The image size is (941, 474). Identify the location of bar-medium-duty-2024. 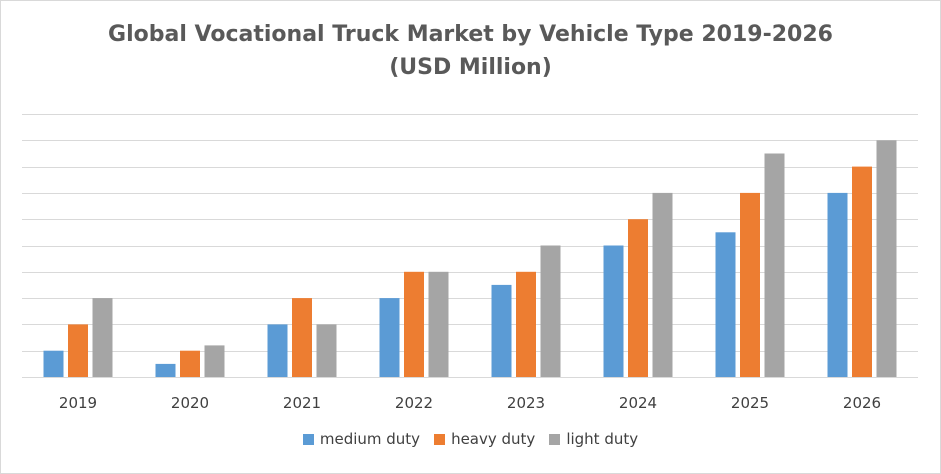
(613, 311).